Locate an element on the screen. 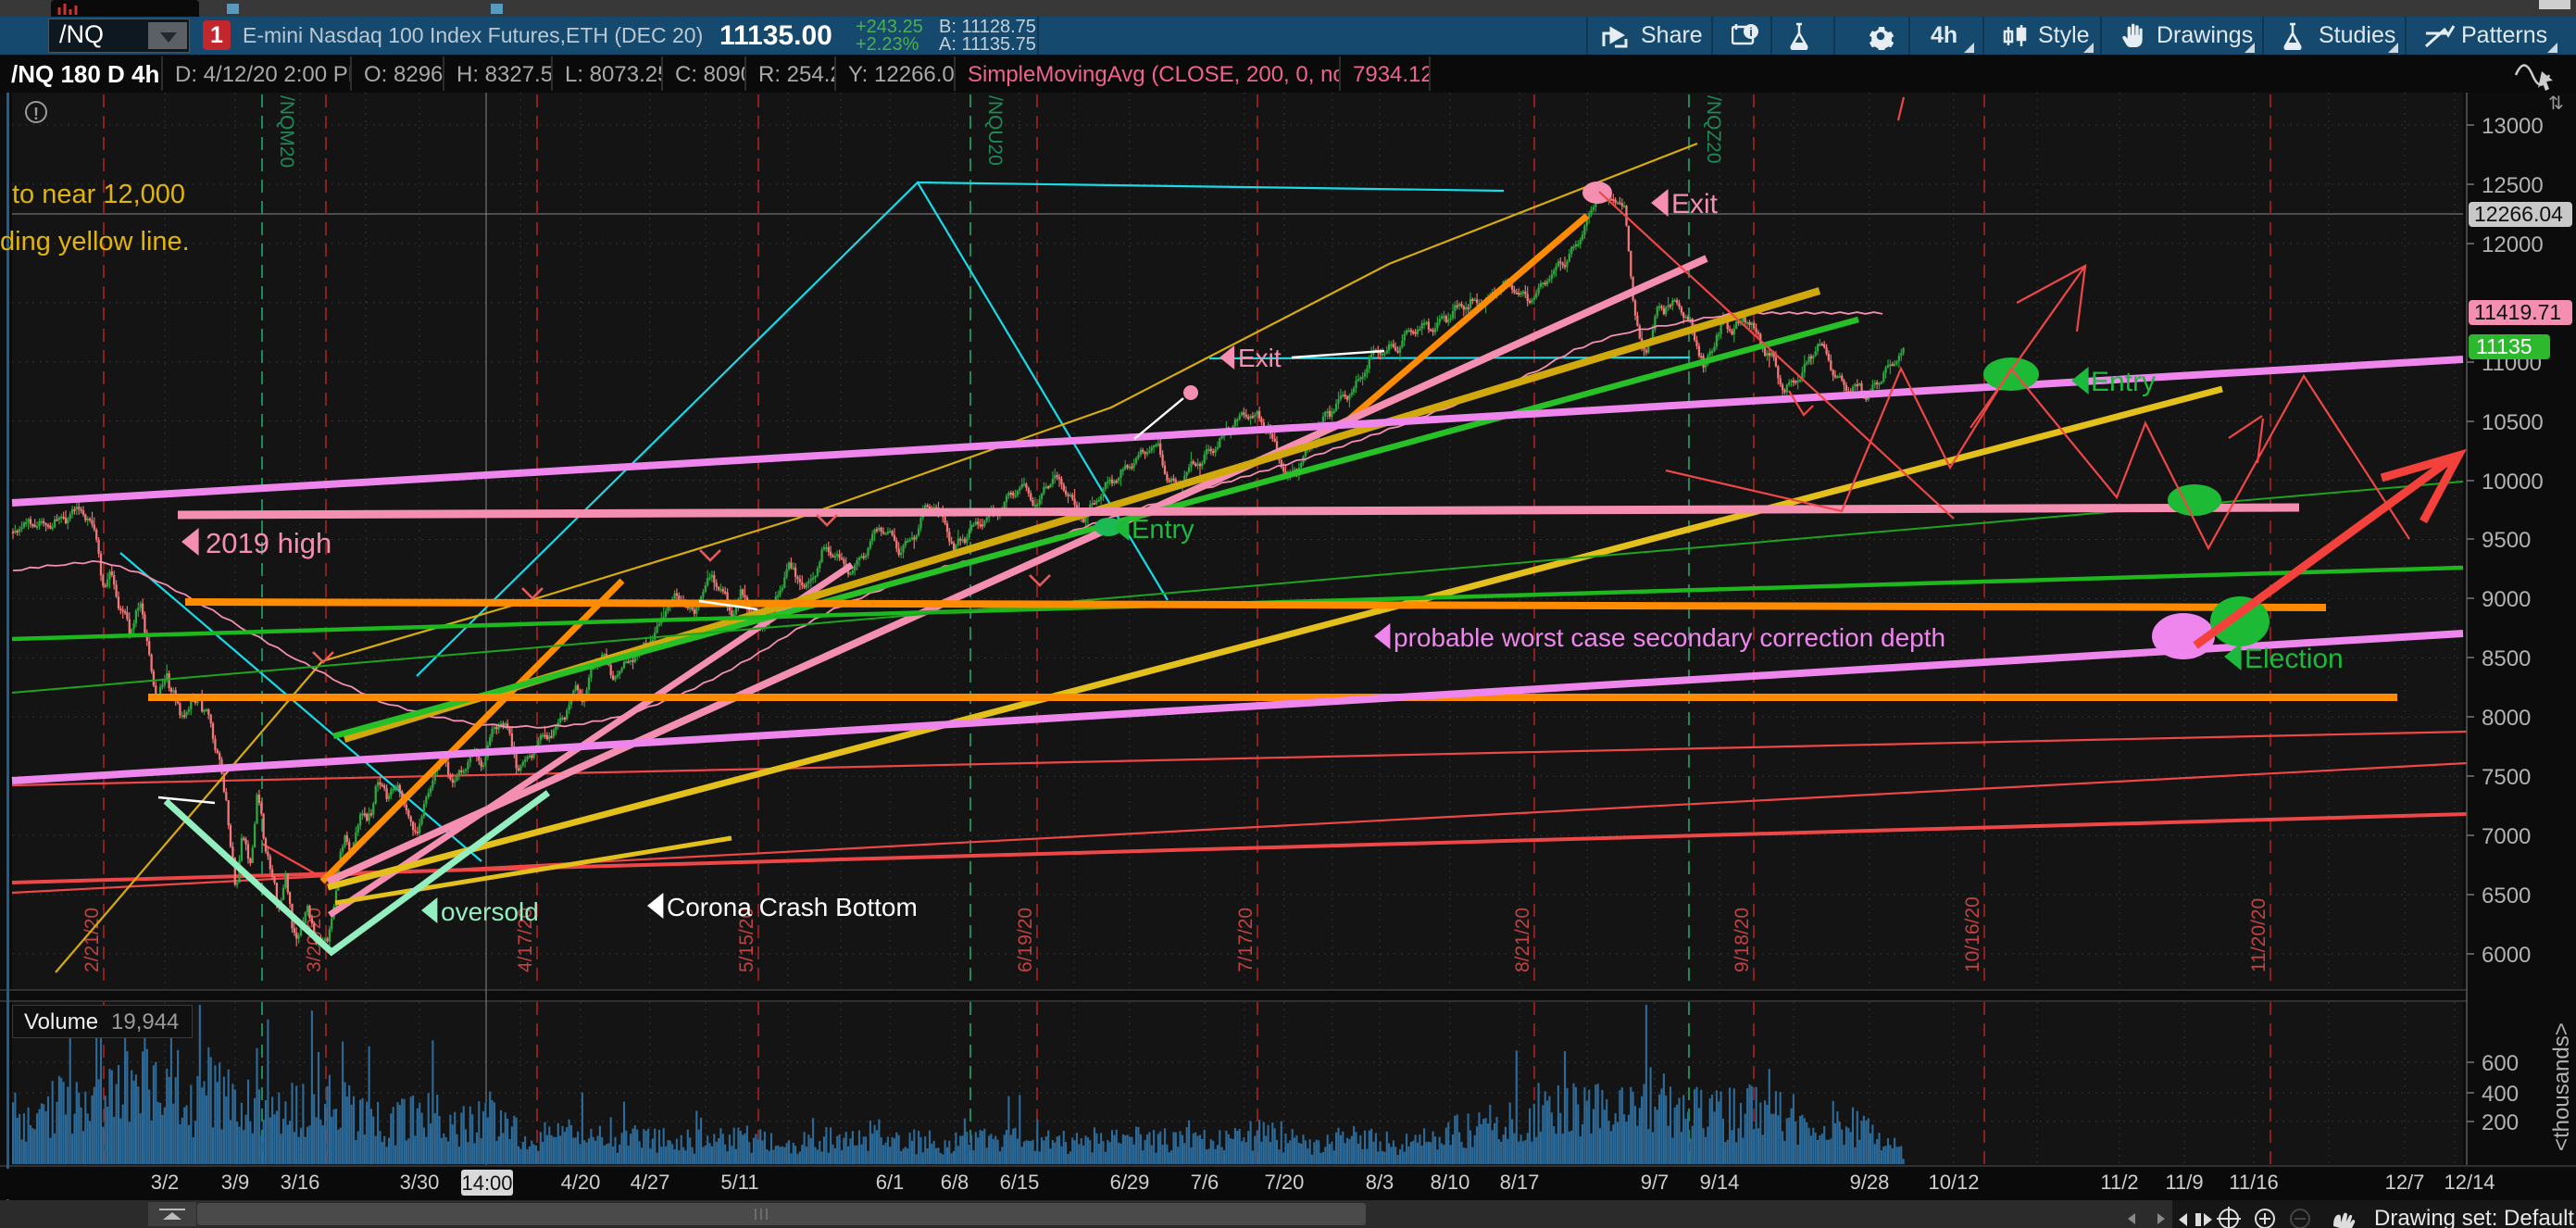 The width and height of the screenshot is (2576, 1228). svg-text: 10500 is located at coordinates (2513, 423).